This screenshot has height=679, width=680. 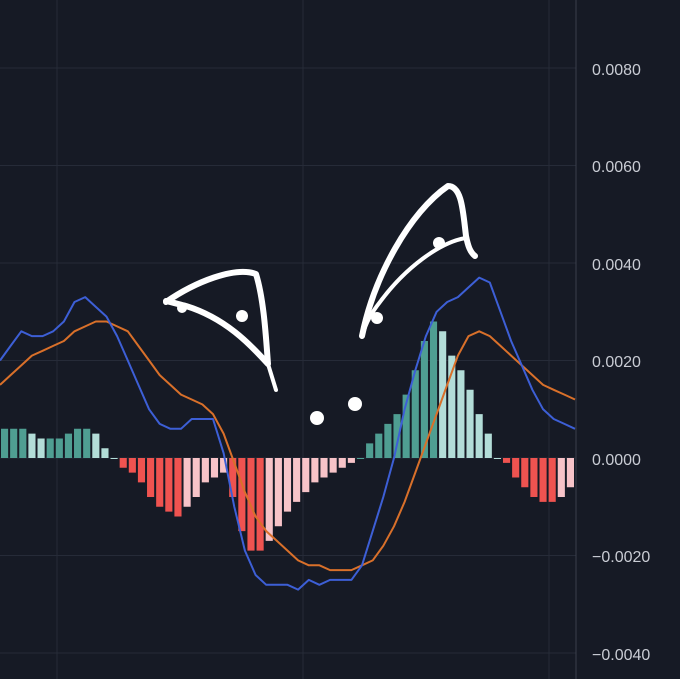 What do you see at coordinates (621, 557) in the screenshot?
I see `y-tick-label: −0.0020` at bounding box center [621, 557].